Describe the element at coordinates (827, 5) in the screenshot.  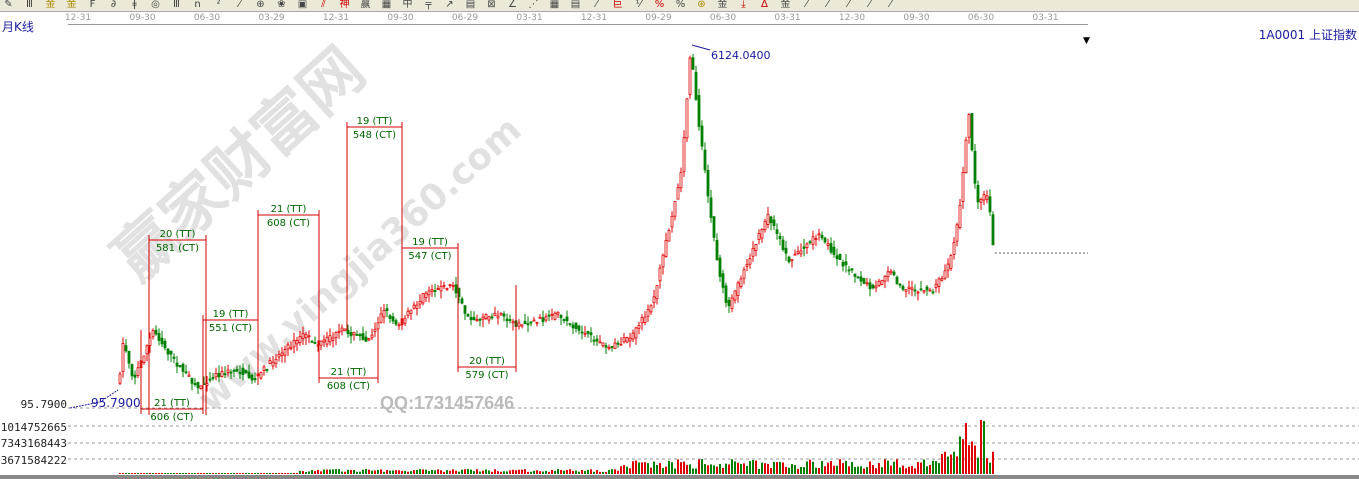
I see `z3-icon: ⁄` at that location.